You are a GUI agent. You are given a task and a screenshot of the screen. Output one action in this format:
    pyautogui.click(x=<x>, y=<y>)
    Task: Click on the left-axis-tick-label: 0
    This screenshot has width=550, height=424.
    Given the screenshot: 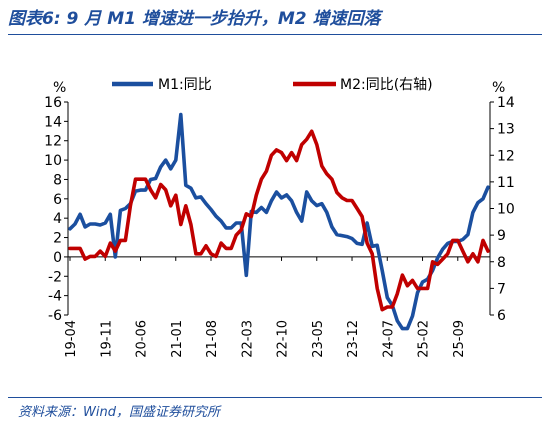 What is the action you would take?
    pyautogui.click(x=57, y=258)
    